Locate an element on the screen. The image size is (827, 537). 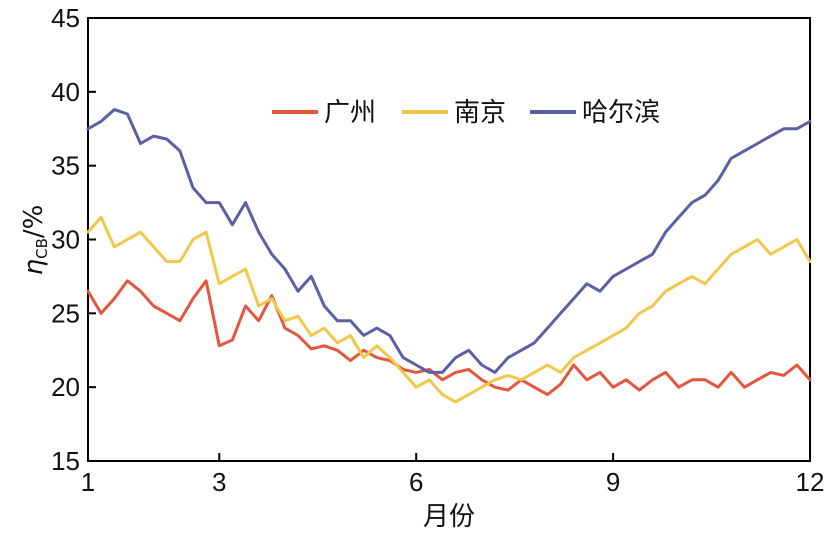
y-tick-label: 25 is located at coordinates (65, 313).